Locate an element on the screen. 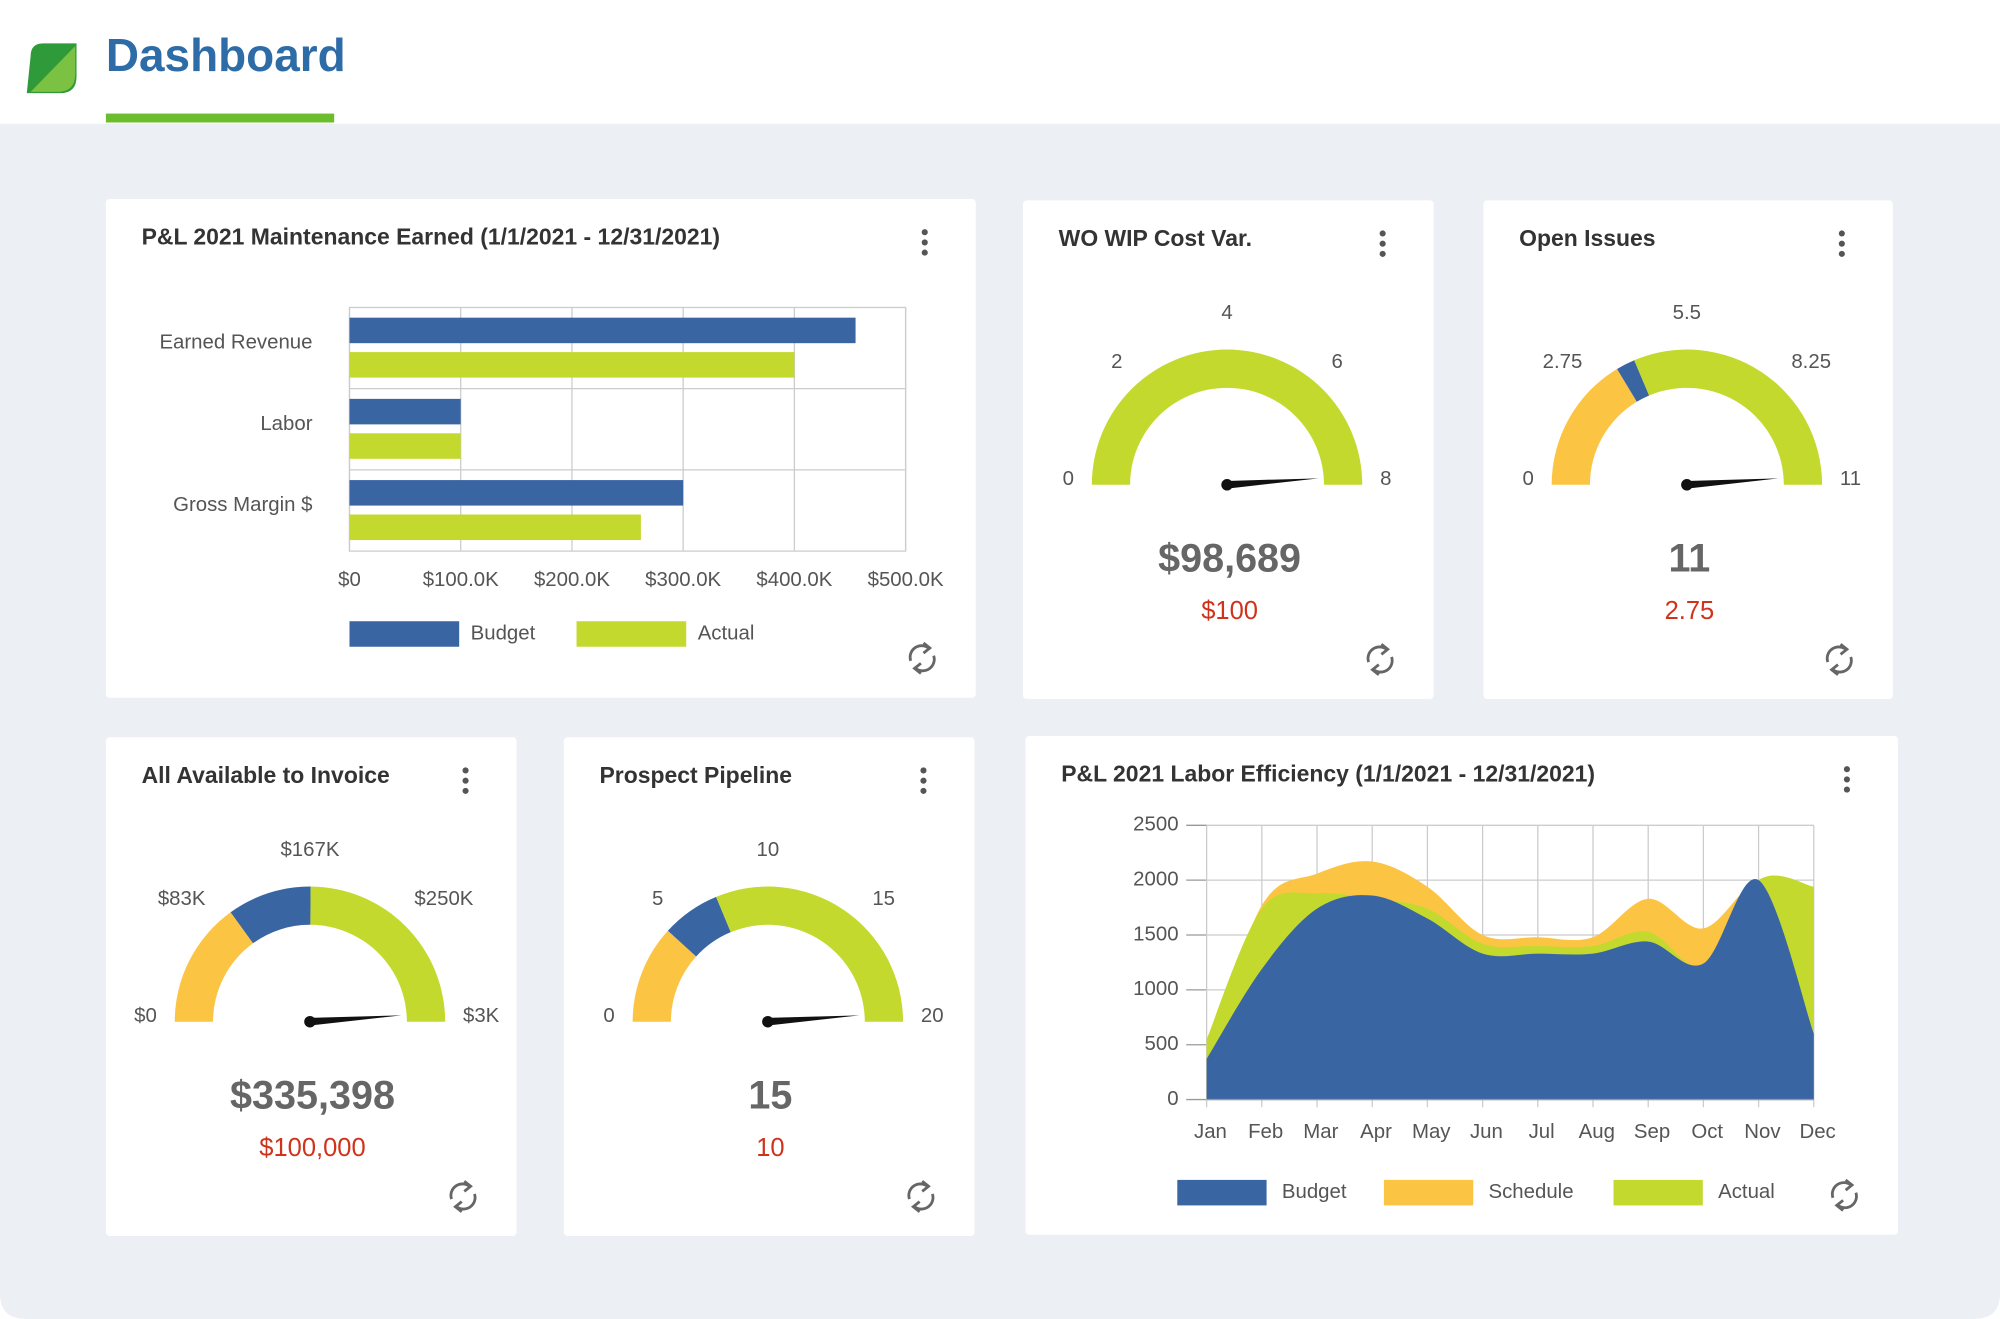  gauge-tick-label: 2 is located at coordinates (1116, 362).